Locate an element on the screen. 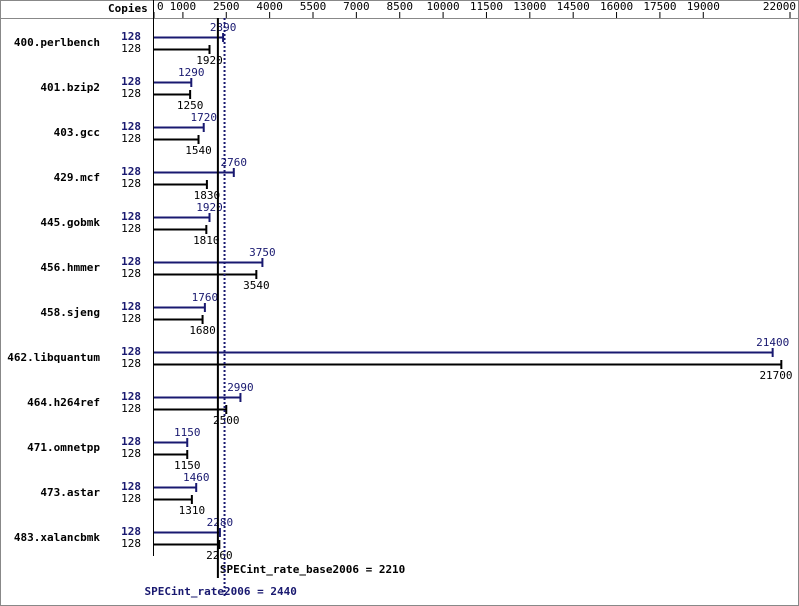  benchmark-label: 401.bzip2 is located at coordinates (70, 87).